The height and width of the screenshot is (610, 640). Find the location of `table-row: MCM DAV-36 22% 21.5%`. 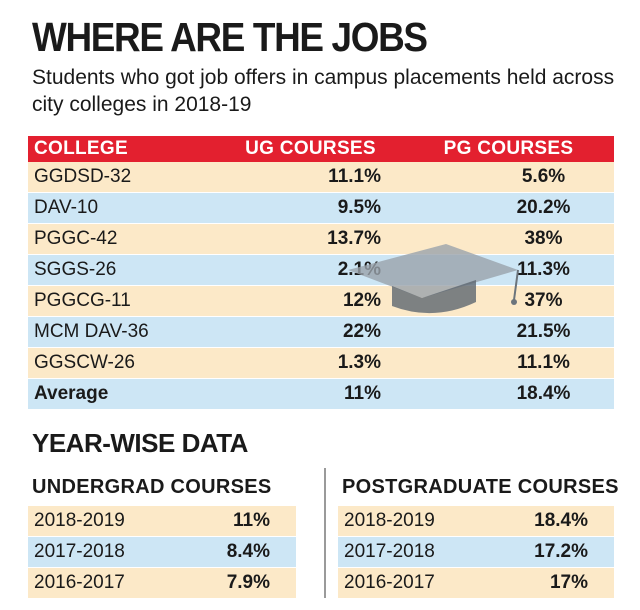

table-row: MCM DAV-36 22% 21.5% is located at coordinates (321, 332).